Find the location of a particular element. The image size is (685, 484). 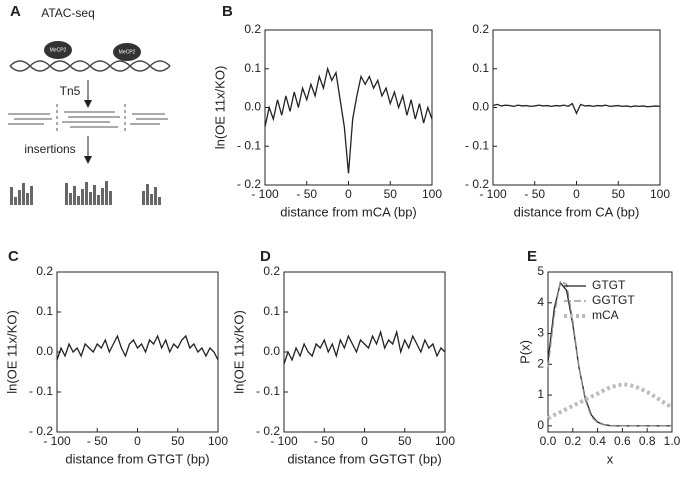

x-tick-label: 0.6 is located at coordinates (622, 441).